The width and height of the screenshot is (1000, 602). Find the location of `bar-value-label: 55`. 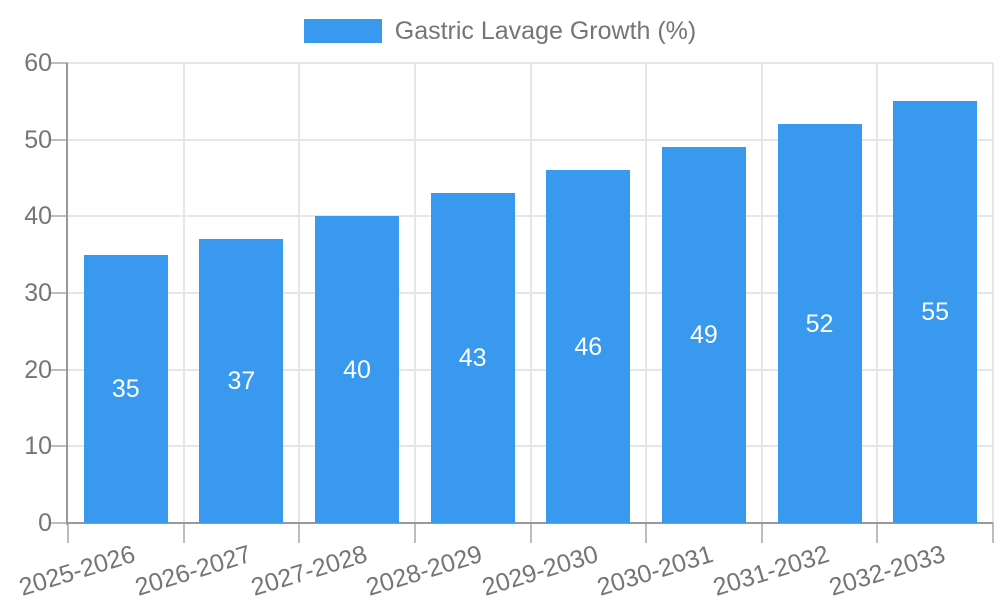

bar-value-label: 55 is located at coordinates (935, 312).